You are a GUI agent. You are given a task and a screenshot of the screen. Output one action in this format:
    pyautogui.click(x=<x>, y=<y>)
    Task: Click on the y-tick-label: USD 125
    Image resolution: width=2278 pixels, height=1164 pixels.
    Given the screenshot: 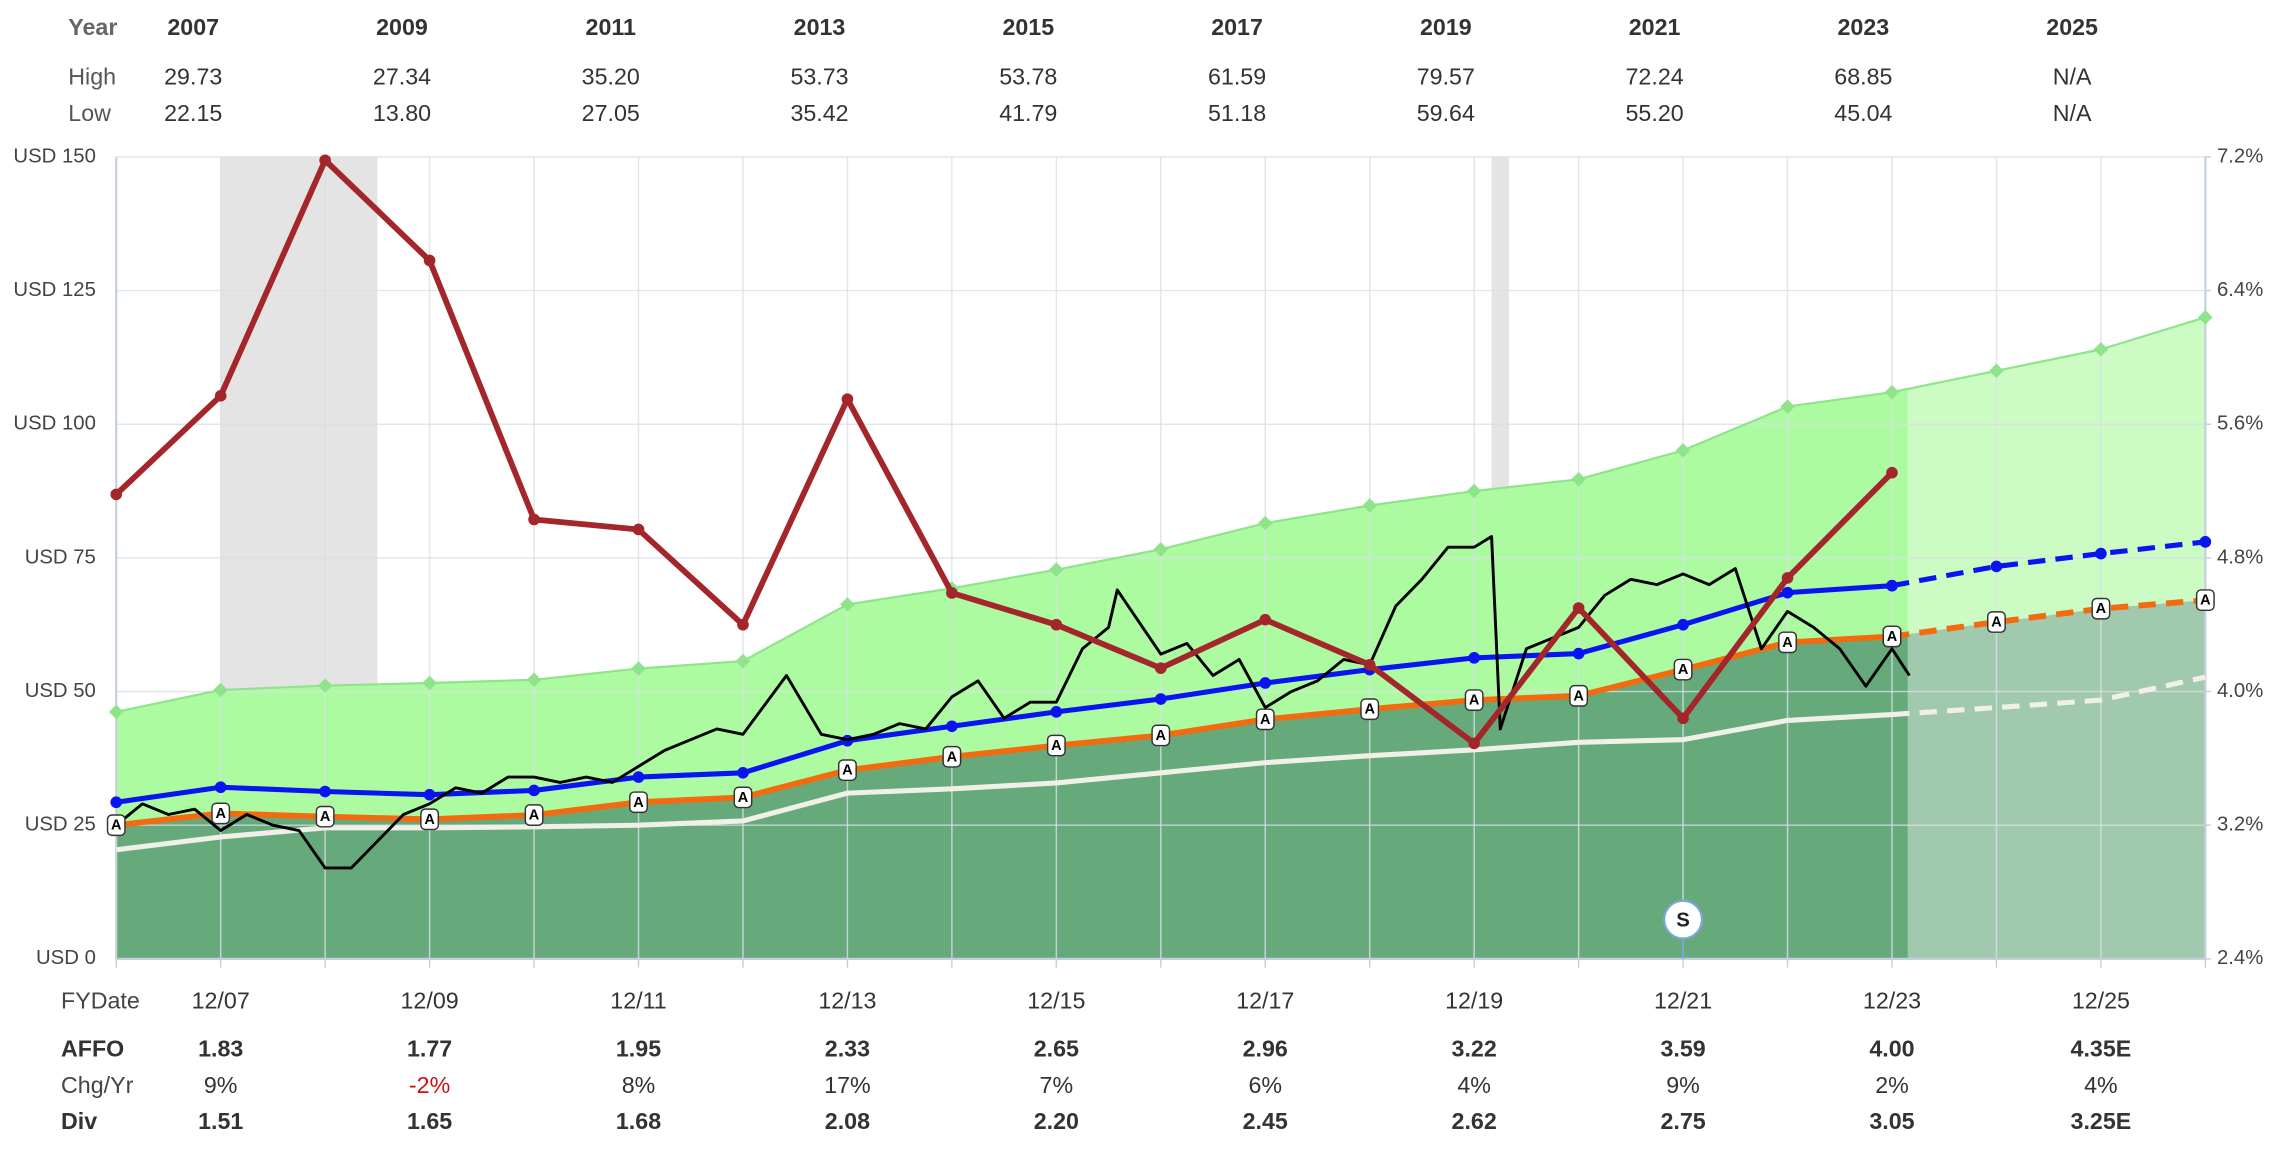 What is the action you would take?
    pyautogui.click(x=54, y=290)
    